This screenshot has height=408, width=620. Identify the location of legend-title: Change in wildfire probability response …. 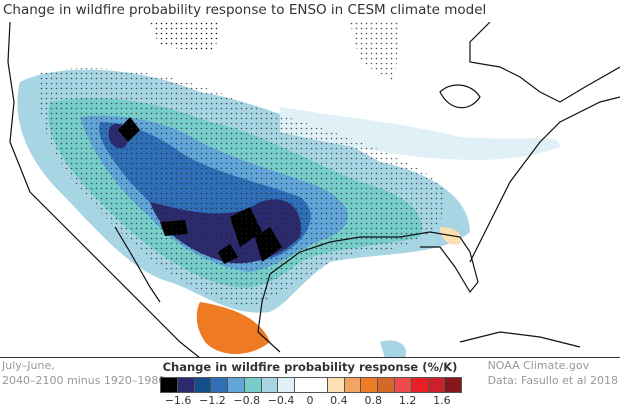
(310, 367).